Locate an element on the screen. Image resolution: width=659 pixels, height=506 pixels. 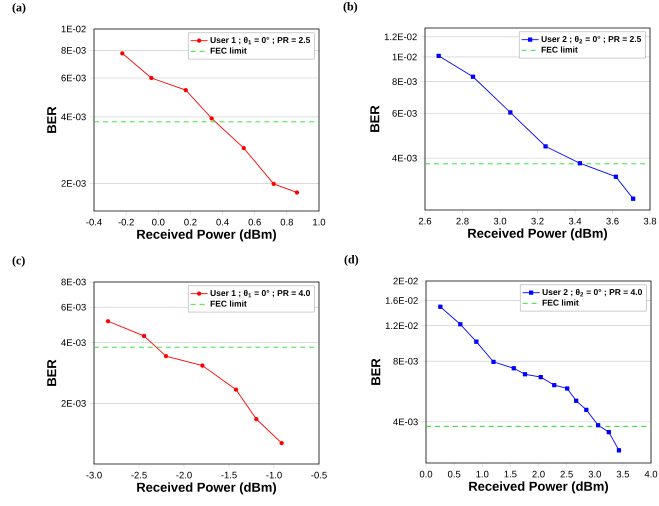
y-tick-label: 2E-02 is located at coordinates (405, 281).